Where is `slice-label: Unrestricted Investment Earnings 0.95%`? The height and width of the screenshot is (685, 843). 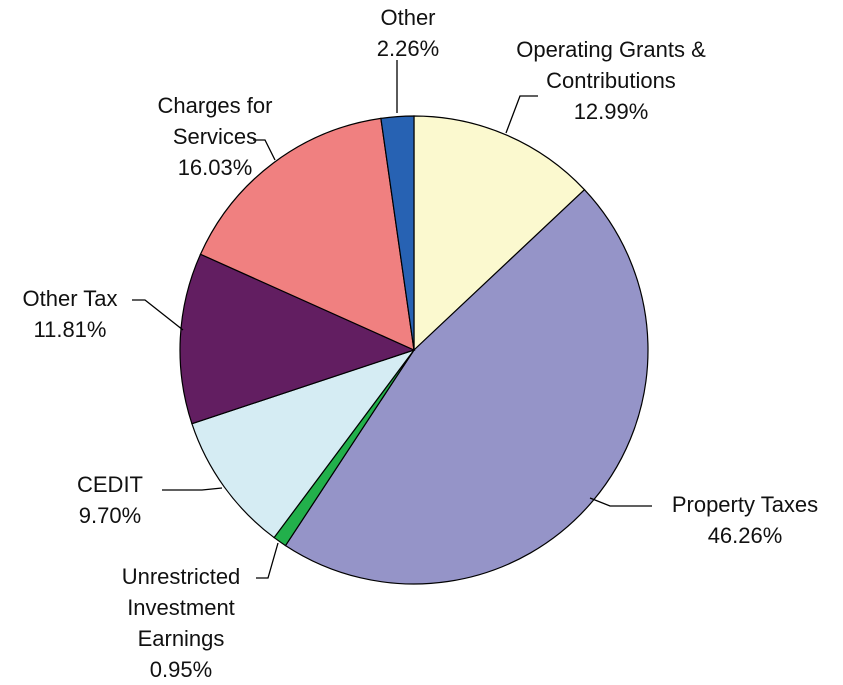
slice-label: Unrestricted Investment Earnings 0.95% is located at coordinates (181, 623).